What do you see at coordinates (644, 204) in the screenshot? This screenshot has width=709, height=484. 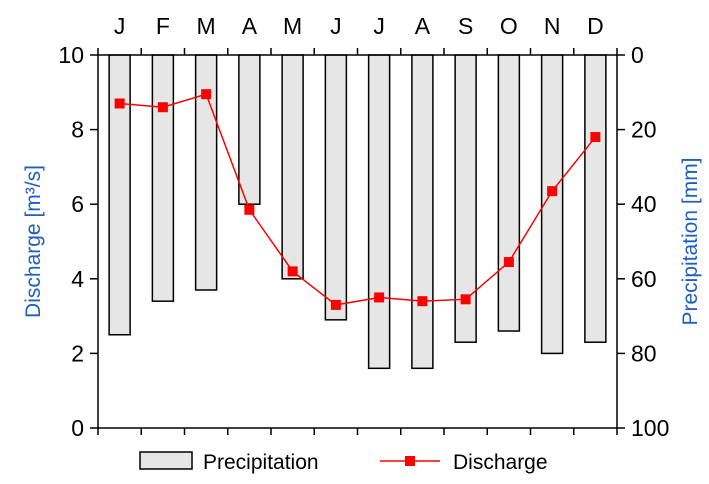 I see `right-tick-label: 40` at bounding box center [644, 204].